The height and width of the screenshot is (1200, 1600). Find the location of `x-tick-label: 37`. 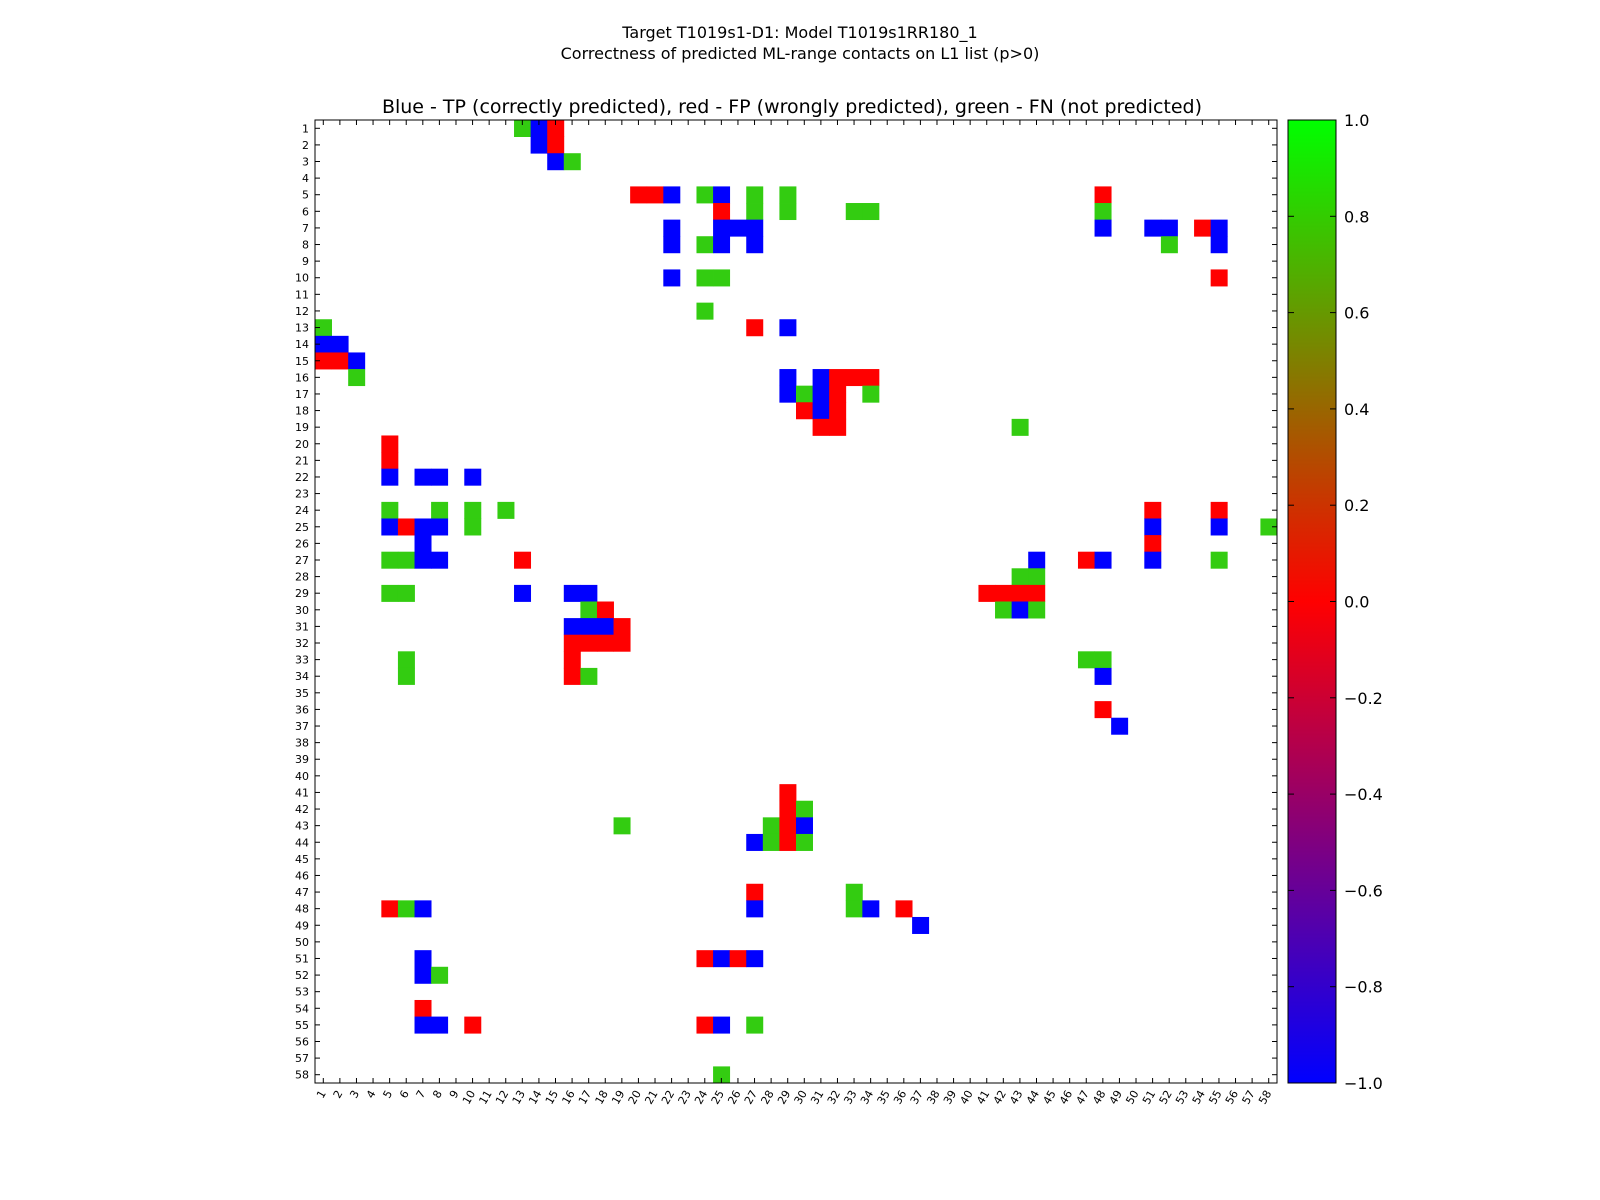

x-tick-label: 37 is located at coordinates (917, 1097).